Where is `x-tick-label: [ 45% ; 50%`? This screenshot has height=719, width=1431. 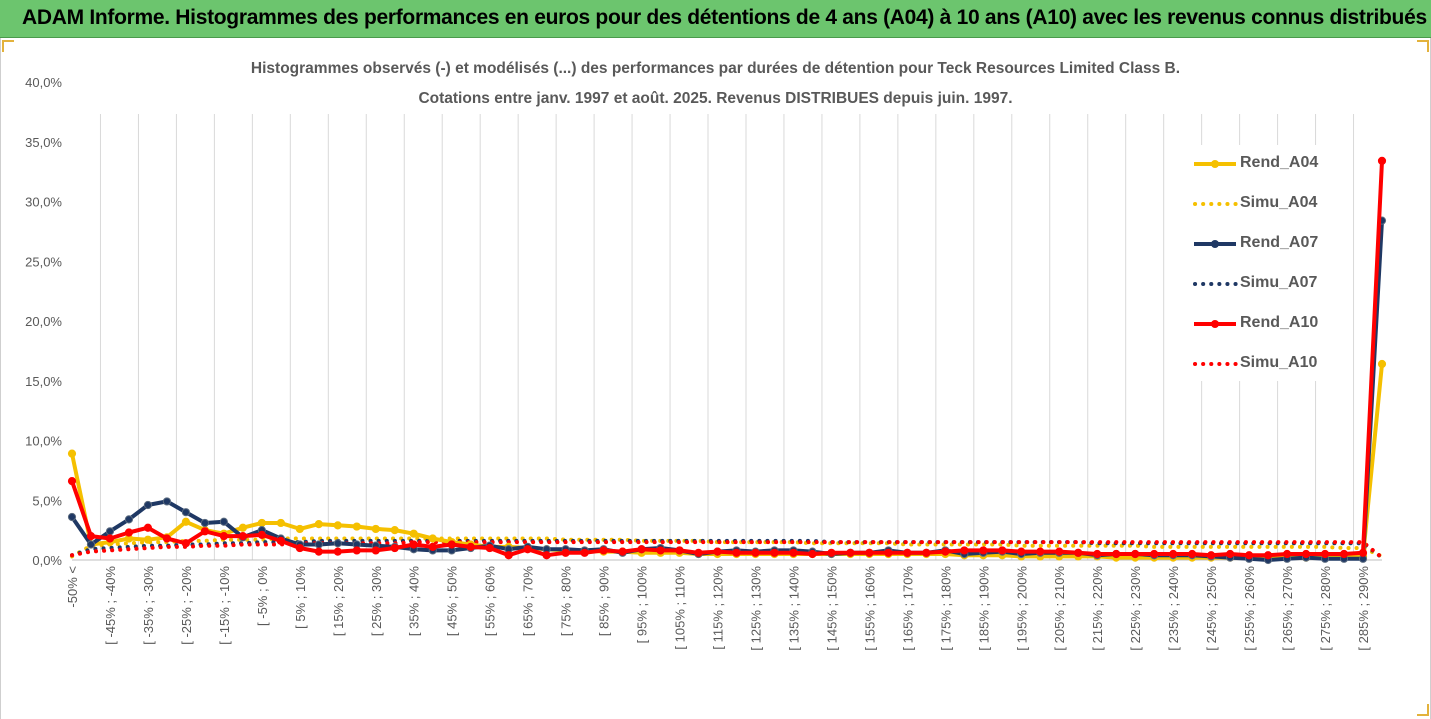
x-tick-label: [ 45% ; 50% is located at coordinates (452, 601).